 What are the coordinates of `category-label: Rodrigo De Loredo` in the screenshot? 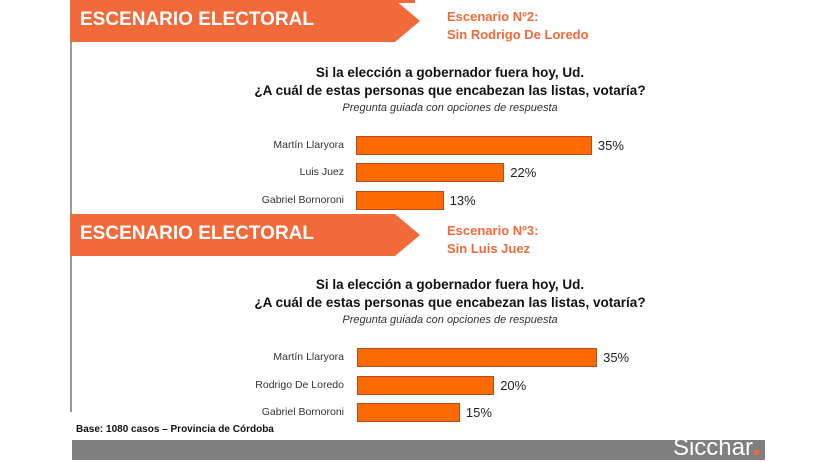 It's located at (299, 385).